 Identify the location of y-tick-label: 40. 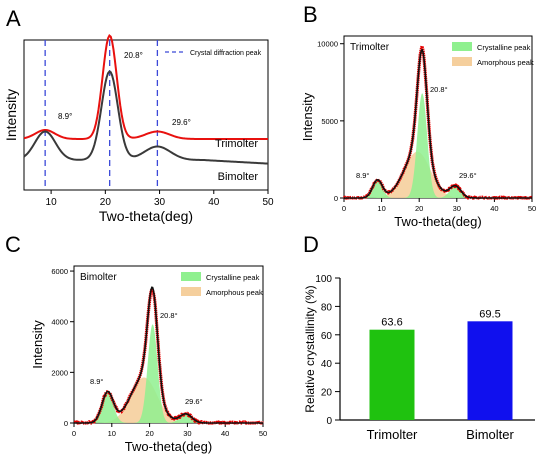
(327, 364).